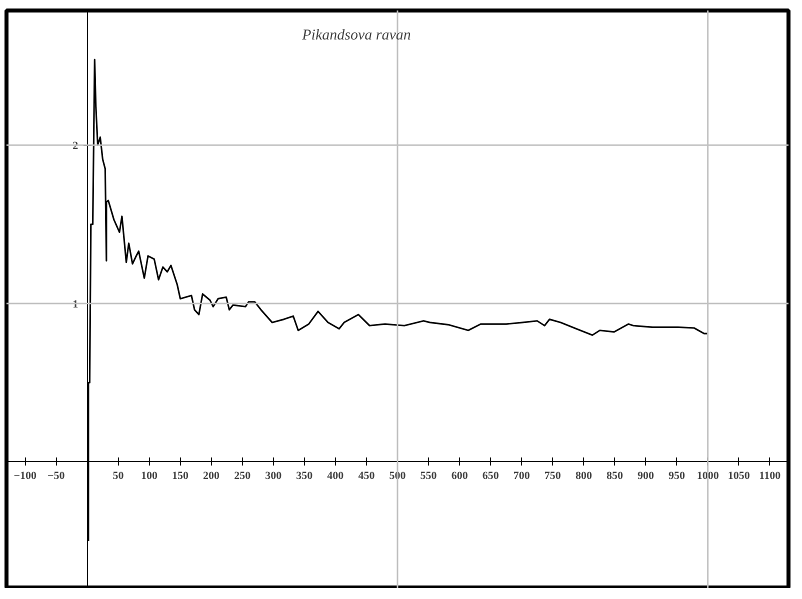  Describe the element at coordinates (429, 476) in the screenshot. I see `x-tick-label: 550` at that location.